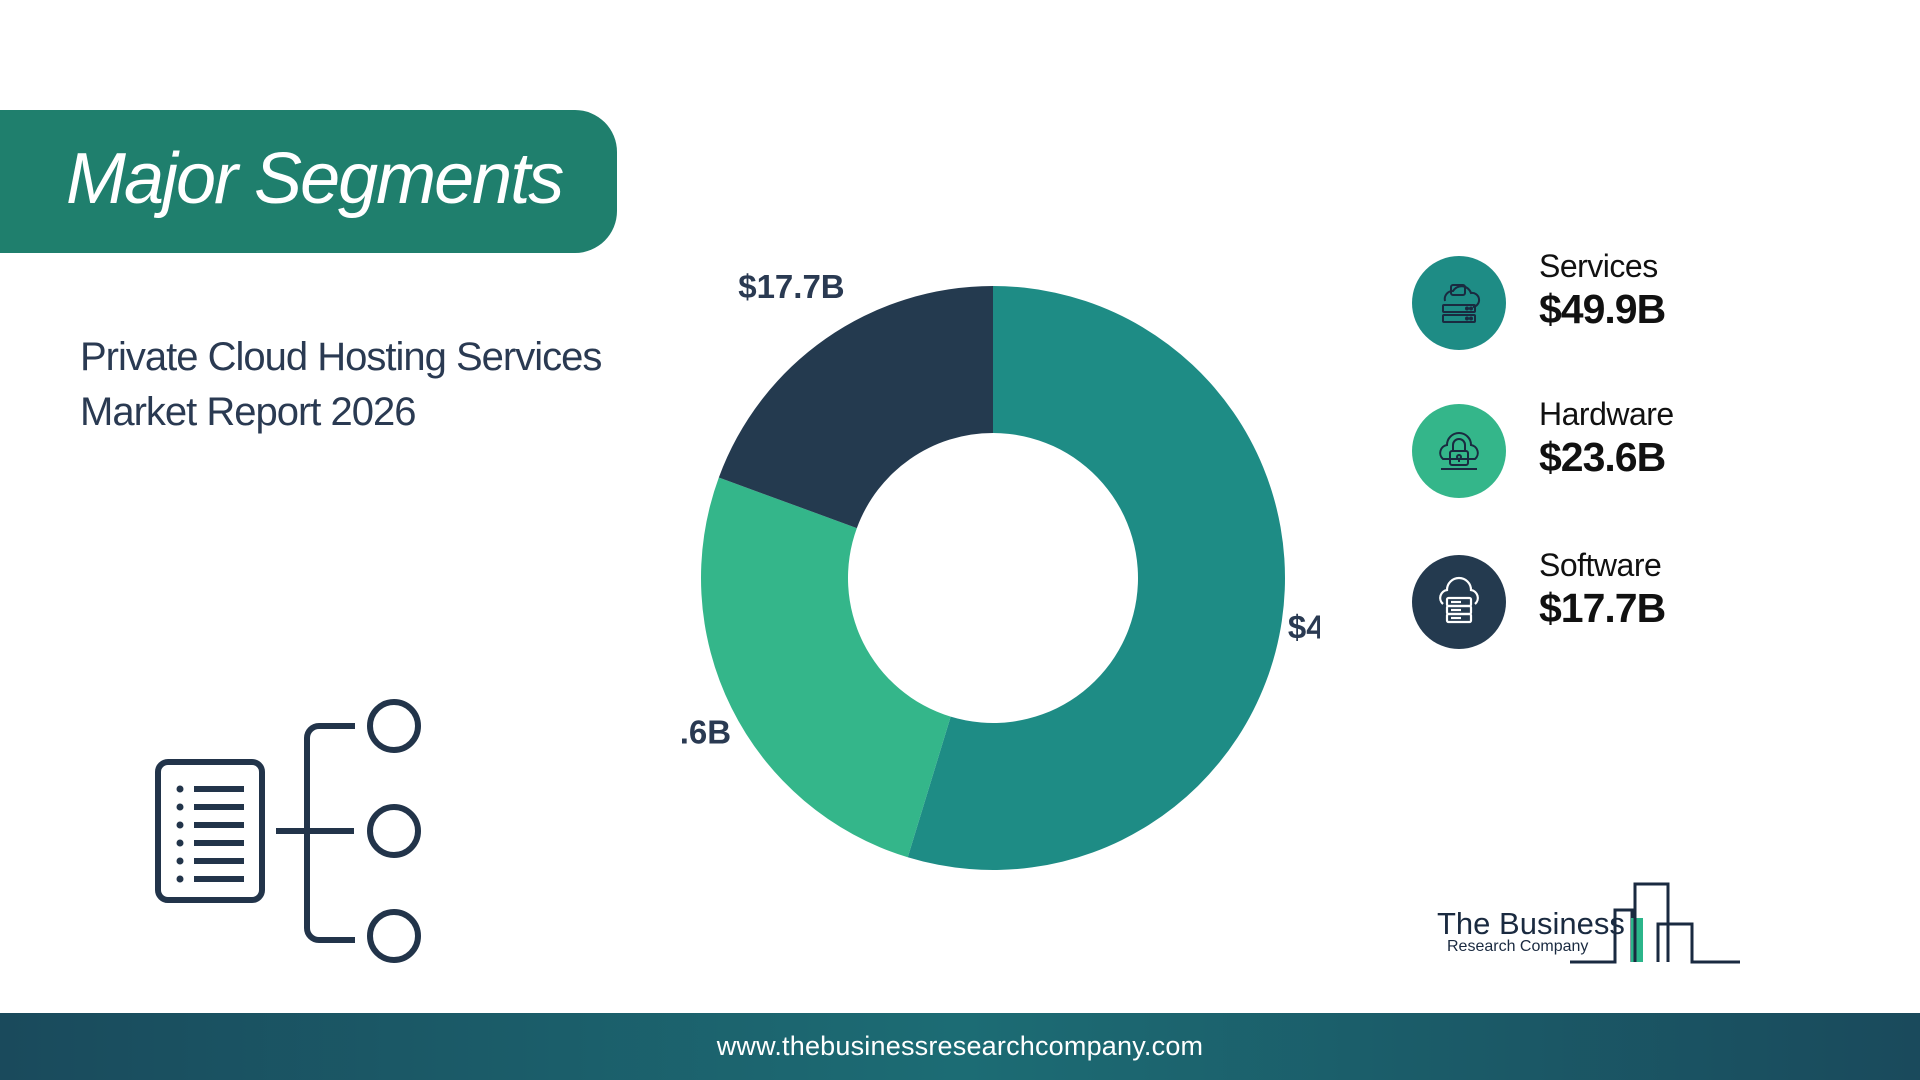 This screenshot has width=1920, height=1080. What do you see at coordinates (1598, 266) in the screenshot?
I see `legend-label-services: Services` at bounding box center [1598, 266].